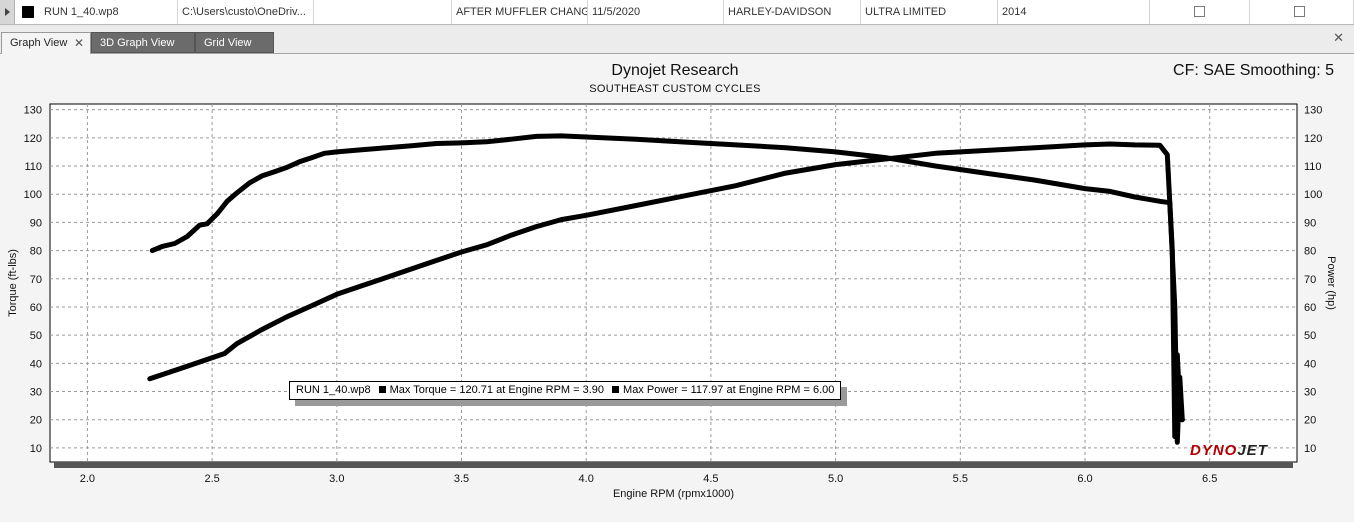 The height and width of the screenshot is (522, 1354). I want to click on run-empty-cell, so click(383, 12).